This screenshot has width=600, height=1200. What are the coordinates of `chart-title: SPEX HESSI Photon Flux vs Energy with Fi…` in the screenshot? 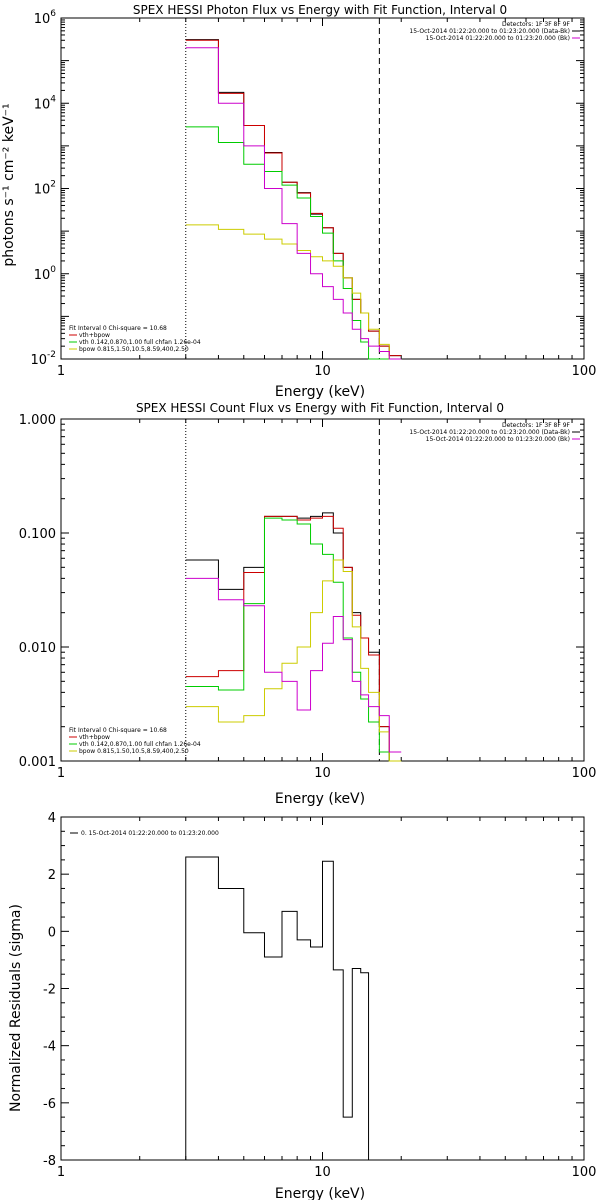 It's located at (320, 10).